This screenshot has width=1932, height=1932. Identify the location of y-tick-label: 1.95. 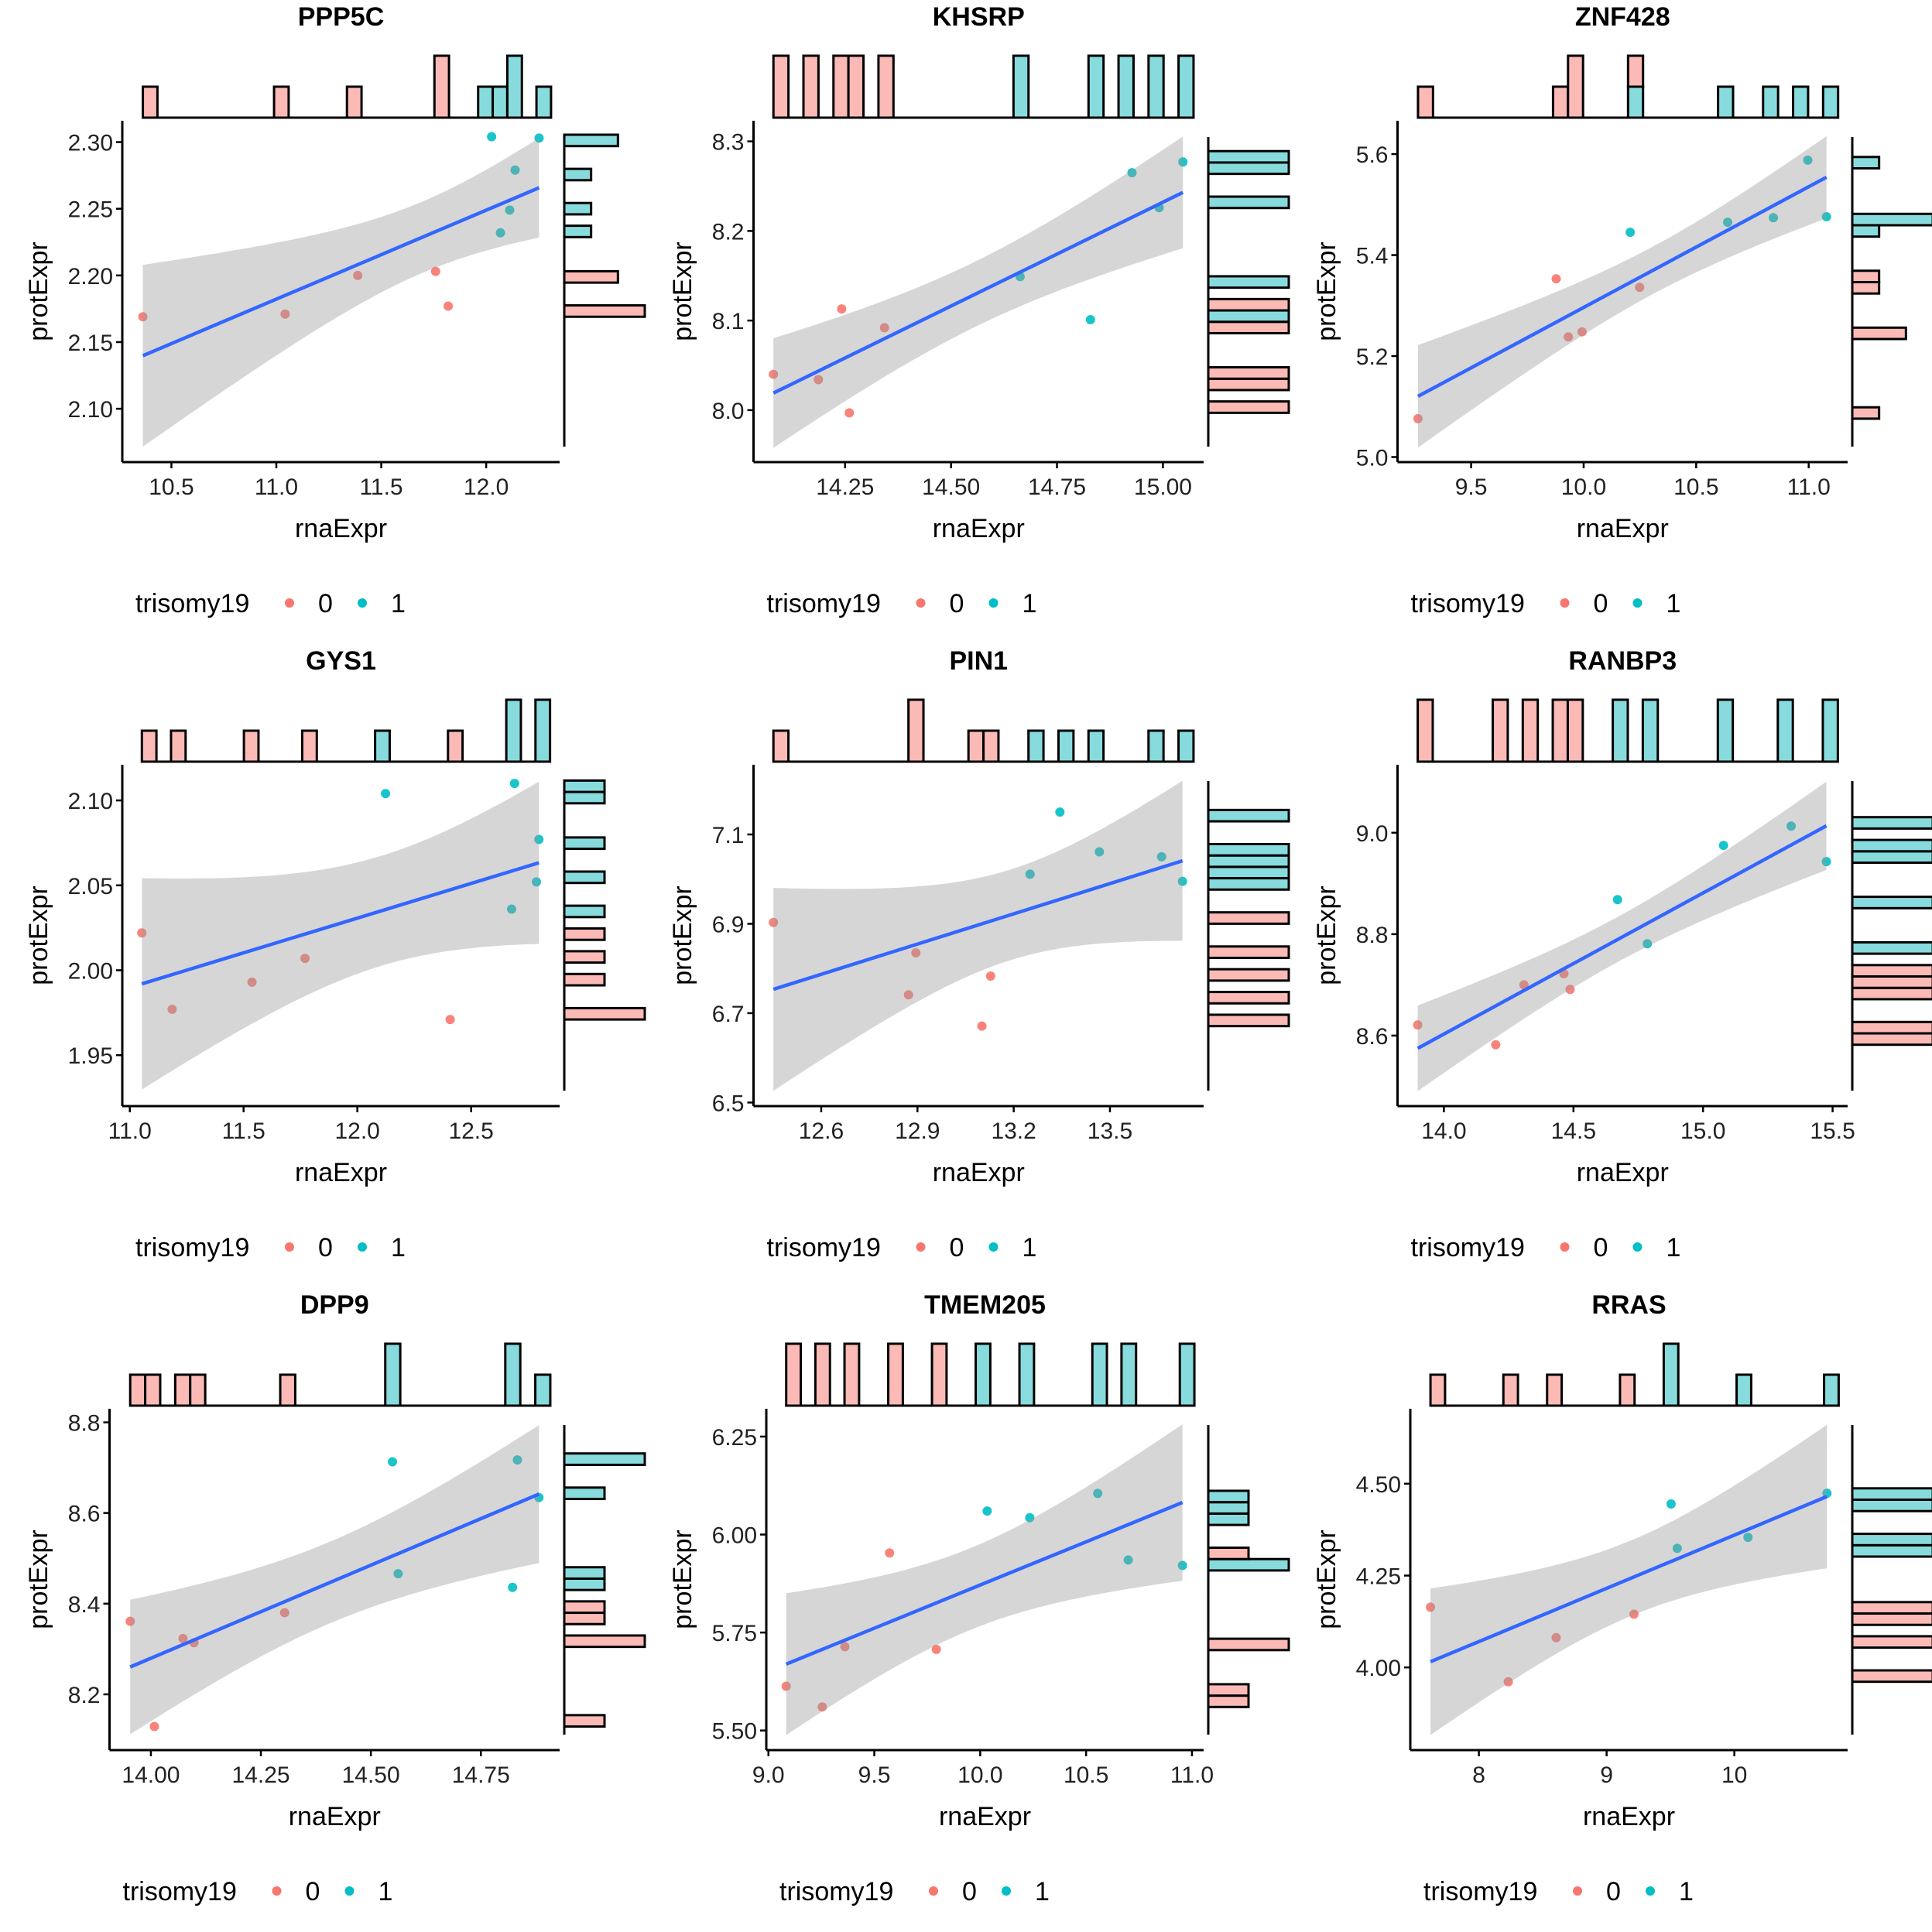
(91, 1056).